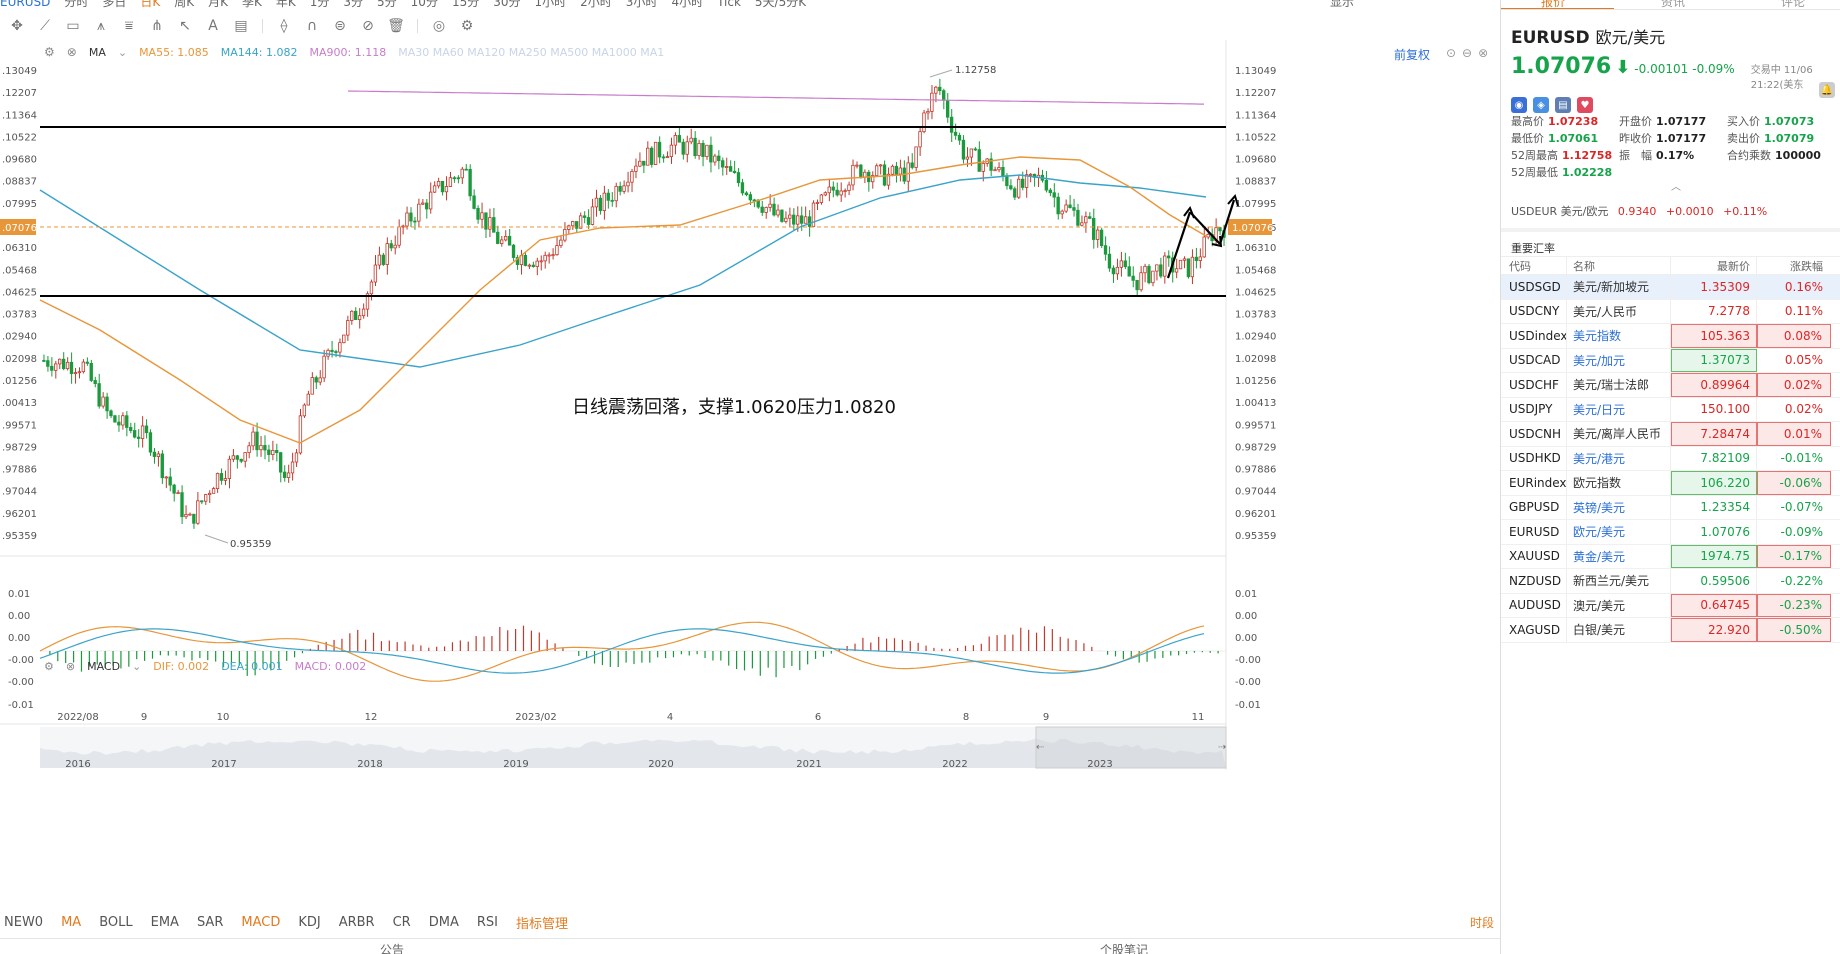 This screenshot has height=954, width=1840. I want to click on period-tab-18: 5天/5分K, so click(780, 4).